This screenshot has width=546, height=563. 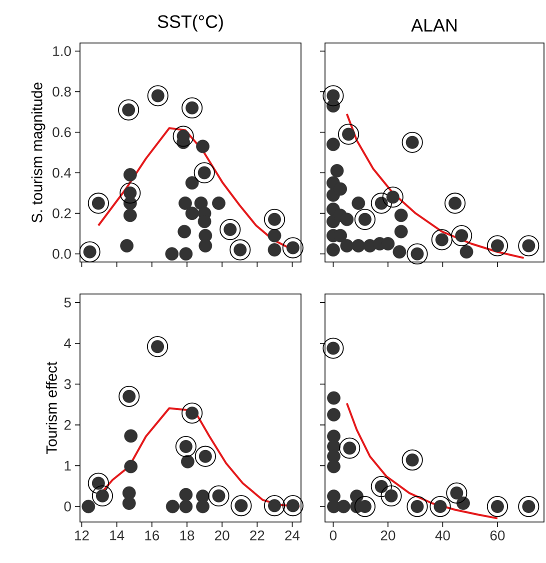 What do you see at coordinates (67, 303) in the screenshot?
I see `y-tick-label: 5` at bounding box center [67, 303].